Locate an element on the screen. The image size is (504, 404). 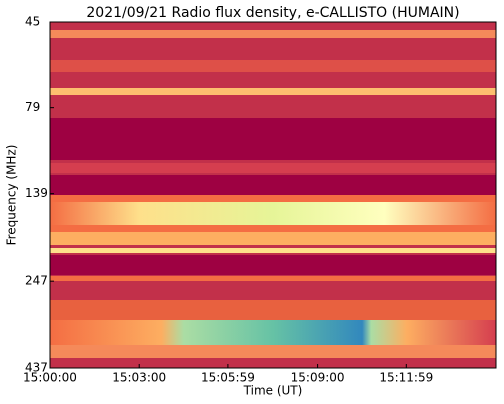
y-tick-label: 79 is located at coordinates (32, 107).